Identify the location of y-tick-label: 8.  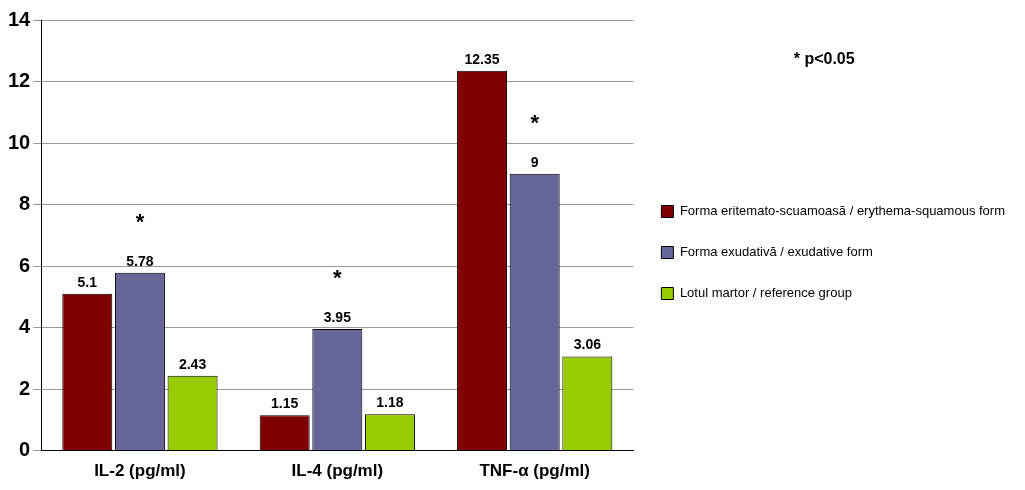
(25, 203).